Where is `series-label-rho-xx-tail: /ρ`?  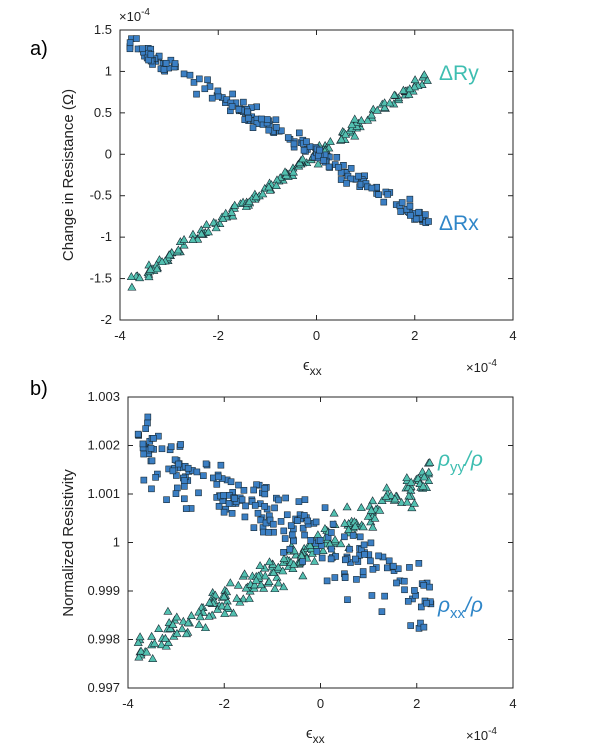 series-label-rho-xx-tail: /ρ is located at coordinates (473, 605).